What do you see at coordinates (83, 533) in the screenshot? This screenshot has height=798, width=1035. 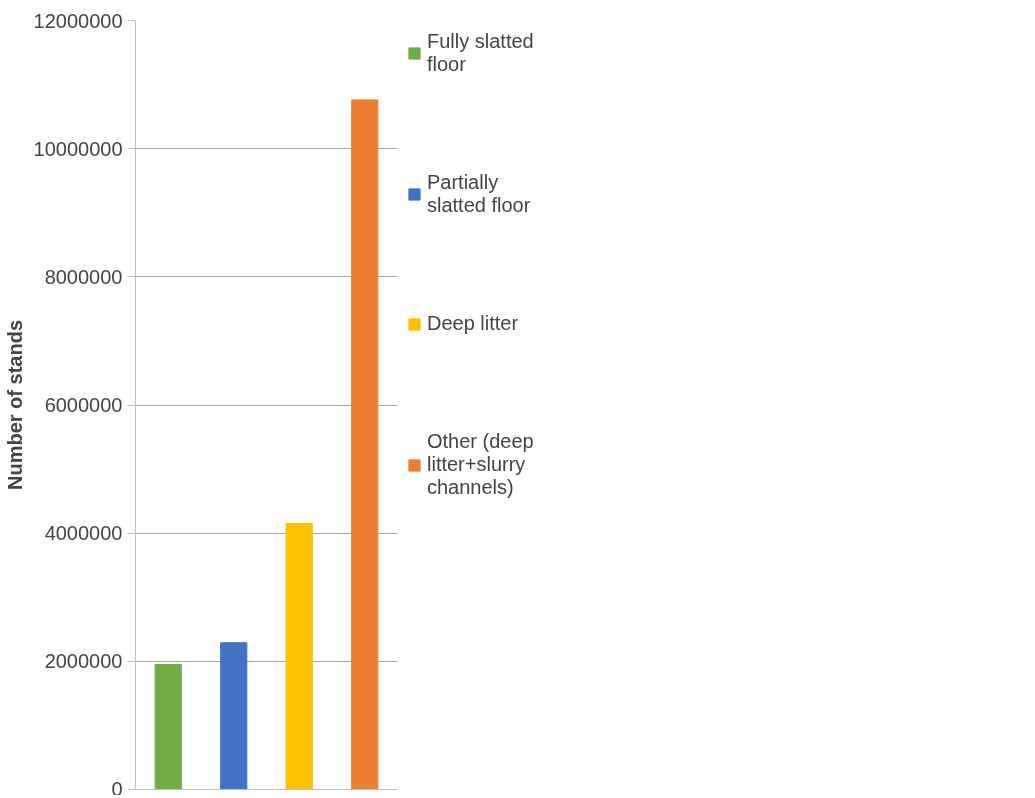 I see `y-tick-label: 4000000` at bounding box center [83, 533].